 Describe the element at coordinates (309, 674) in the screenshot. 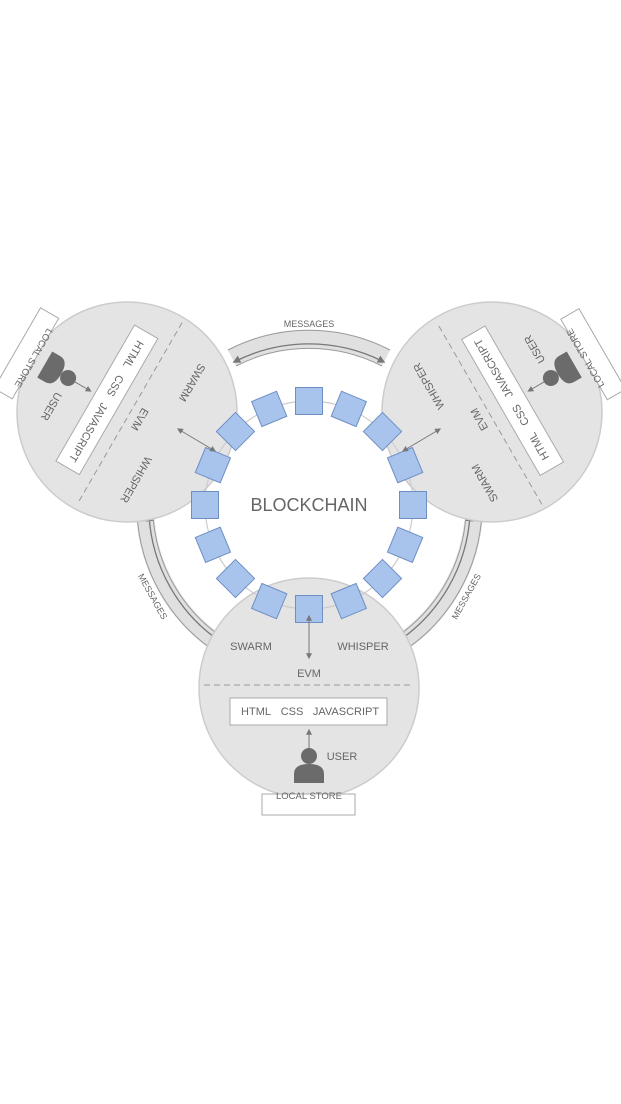

I see `evm-label: EVM` at that location.